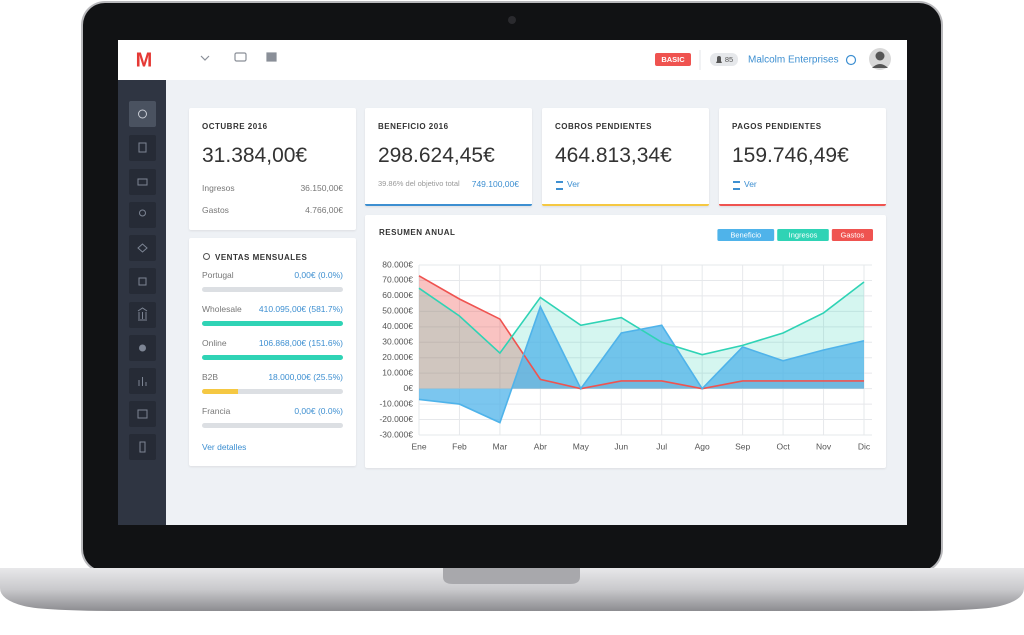  I want to click on item-name: B2B, so click(210, 377).